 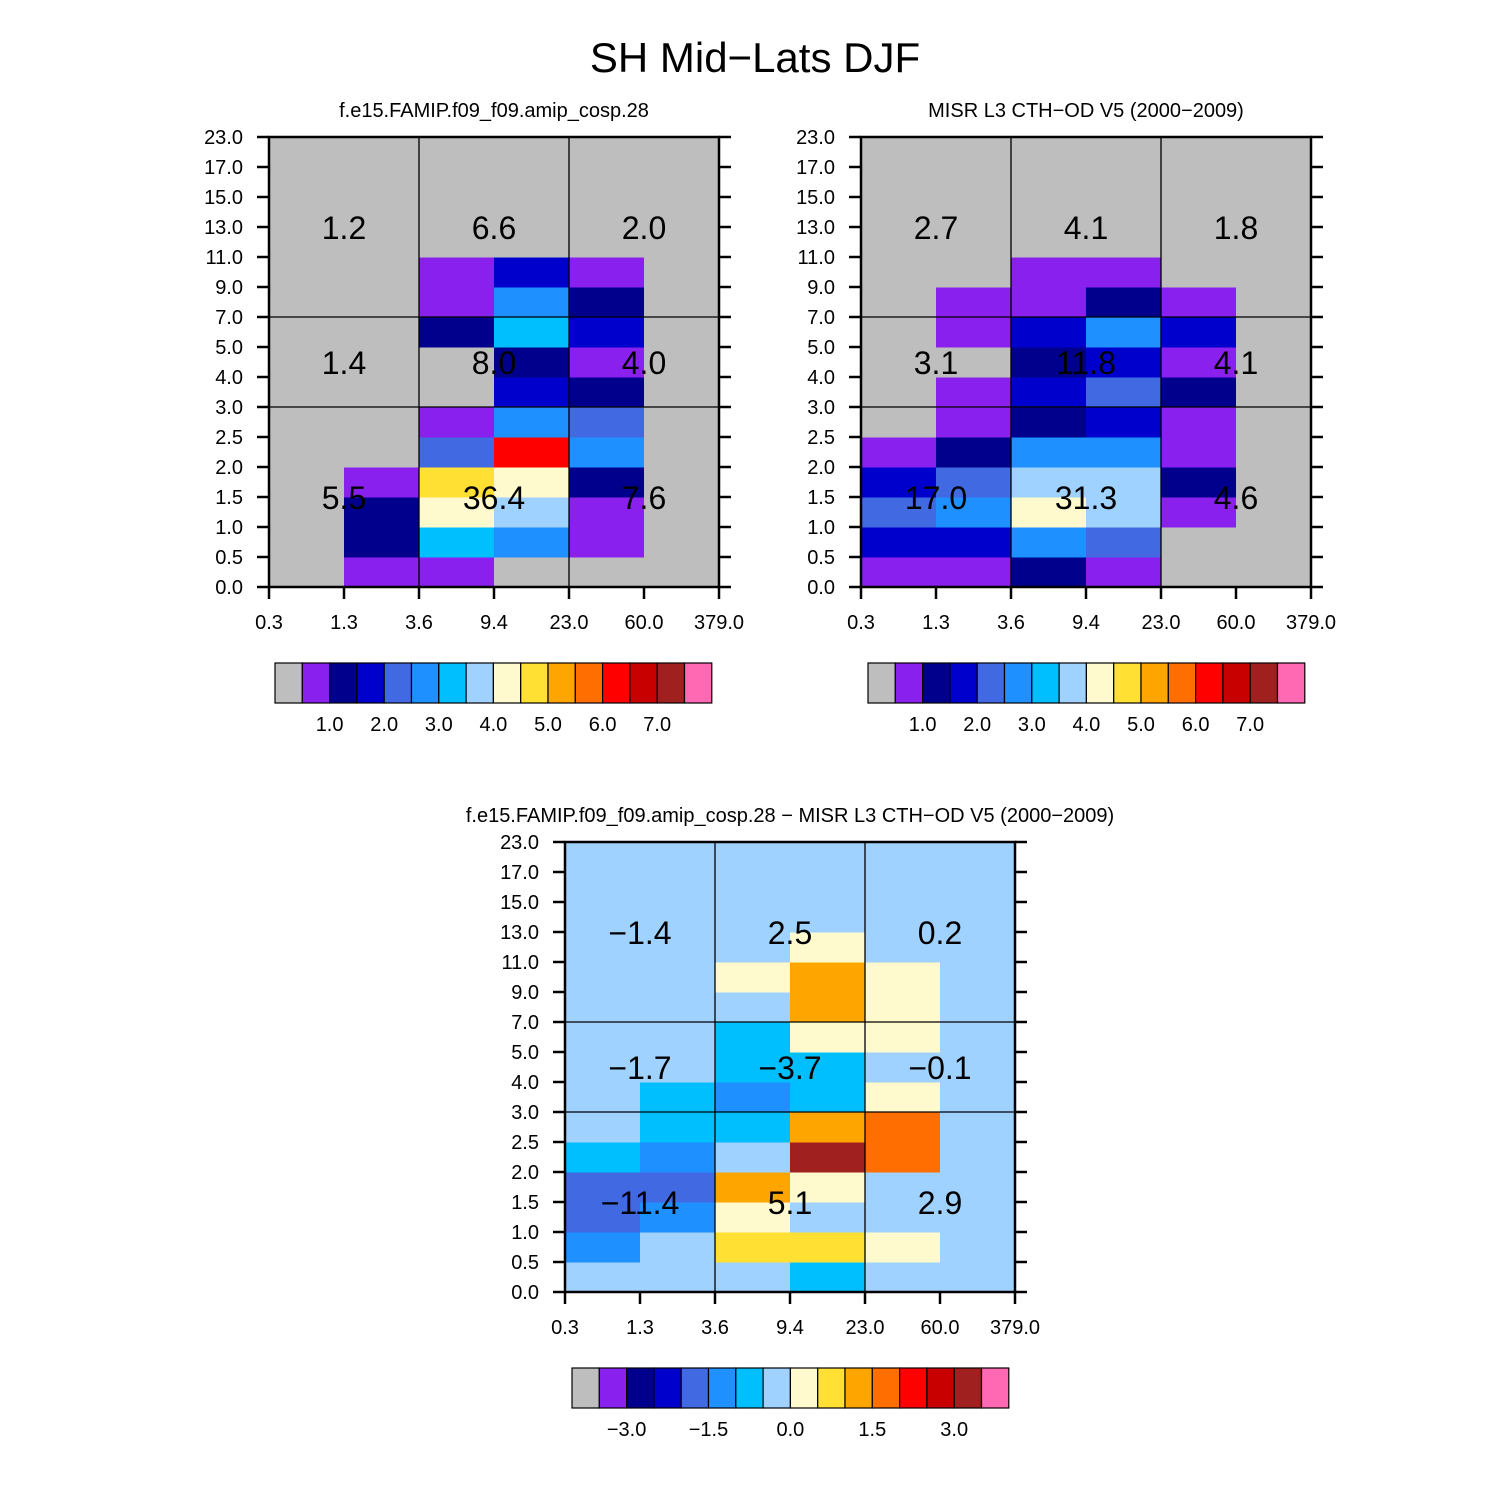 I want to click on group-total-label: 2.0, so click(x=644, y=228).